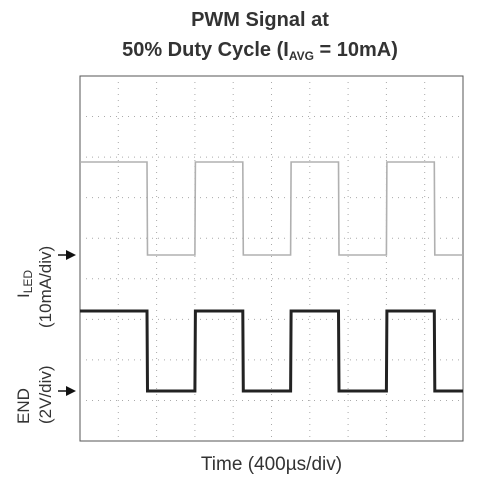 This screenshot has width=480, height=479. What do you see at coordinates (205, 50) in the screenshot?
I see `title-prefix: 50% Duty Cycle (I` at bounding box center [205, 50].